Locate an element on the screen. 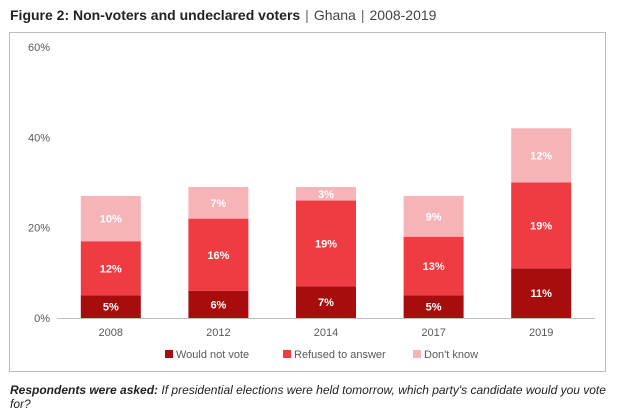 The image size is (621, 417). footnote-label: Respondents were asked: is located at coordinates (84, 390).